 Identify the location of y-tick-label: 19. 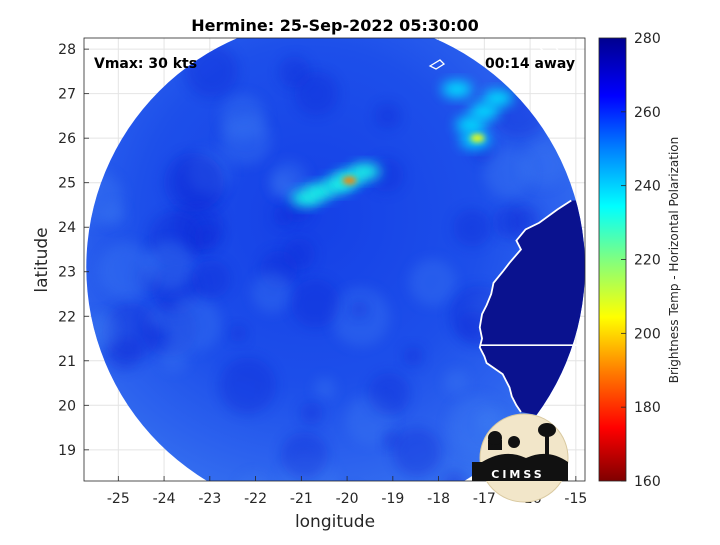
(67, 451).